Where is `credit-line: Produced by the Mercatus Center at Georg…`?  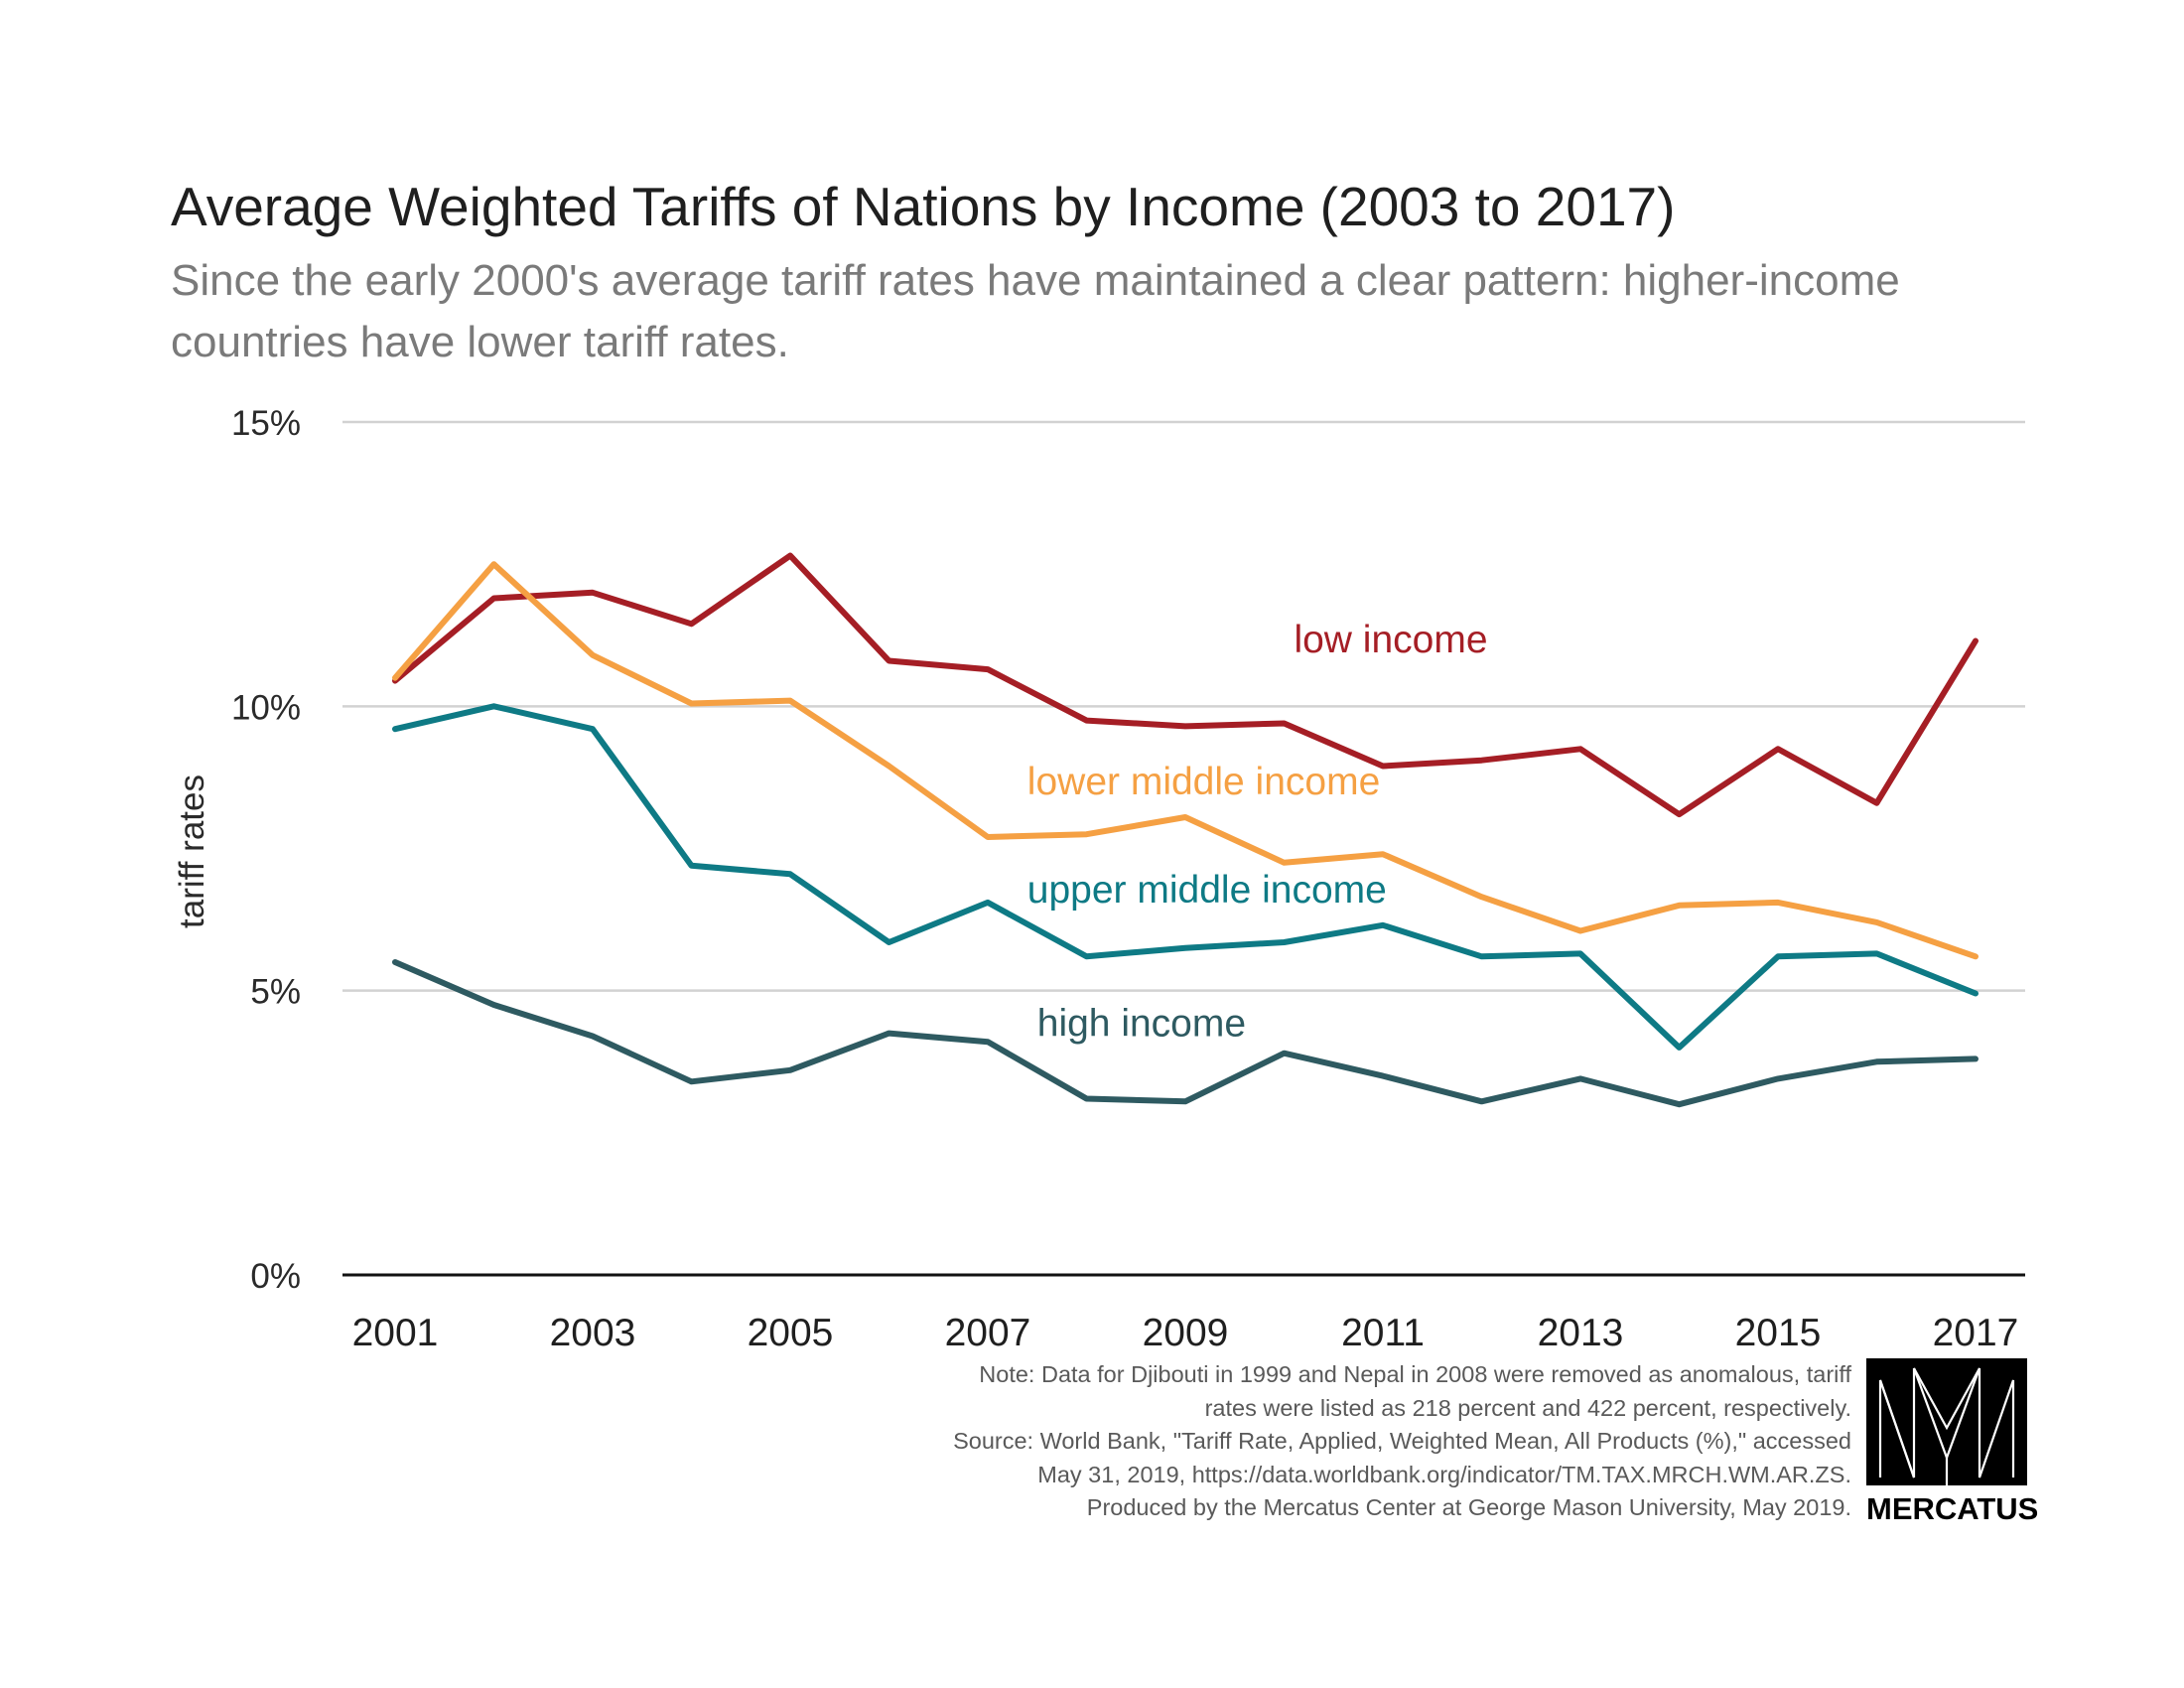 credit-line: Produced by the Mercatus Center at Georg… is located at coordinates (1468, 1507).